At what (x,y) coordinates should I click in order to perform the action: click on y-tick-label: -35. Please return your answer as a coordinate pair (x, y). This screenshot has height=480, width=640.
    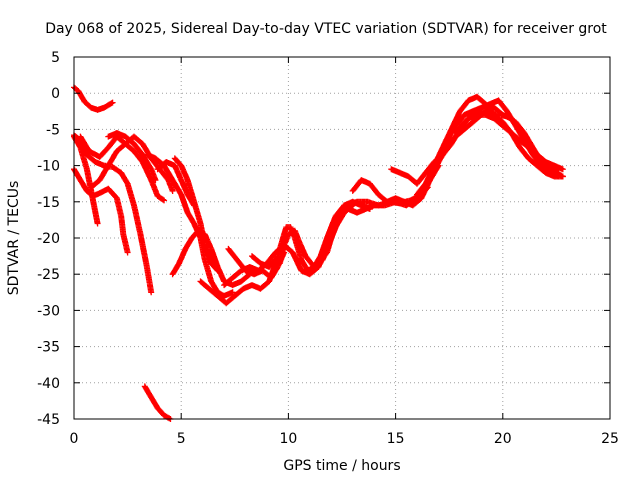
    Looking at the image, I should click on (48, 348).